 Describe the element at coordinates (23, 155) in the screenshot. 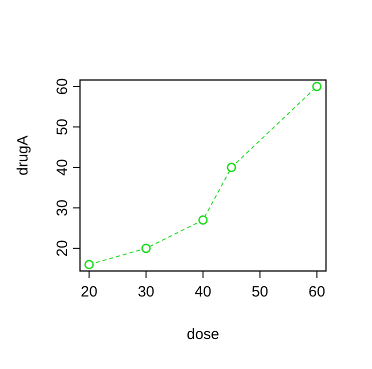

I see `y-axis-title: drugA` at that location.